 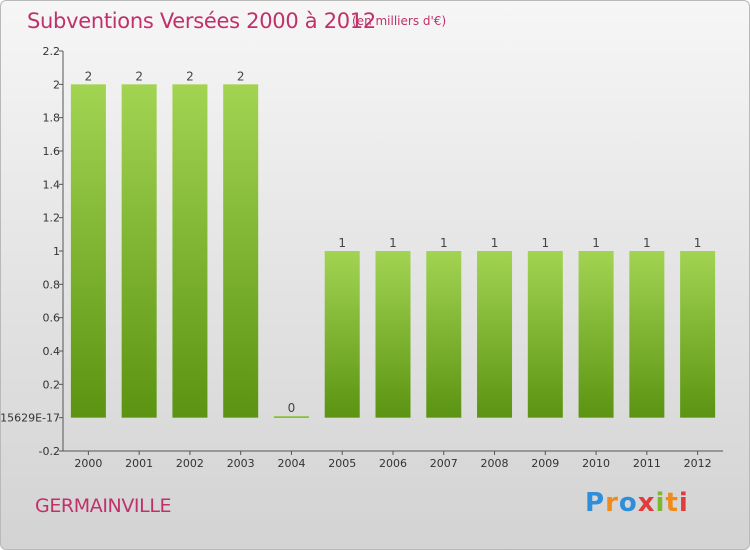 What do you see at coordinates (49, 451) in the screenshot?
I see `y-tick-label: -0.2` at bounding box center [49, 451].